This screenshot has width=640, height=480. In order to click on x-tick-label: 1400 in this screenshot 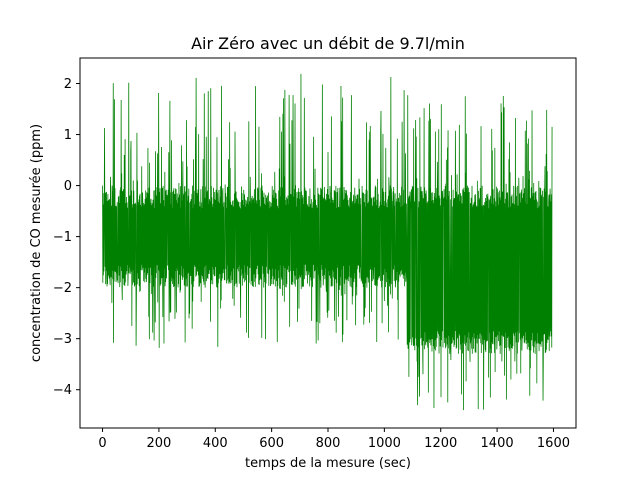, I will do `click(497, 443)`.